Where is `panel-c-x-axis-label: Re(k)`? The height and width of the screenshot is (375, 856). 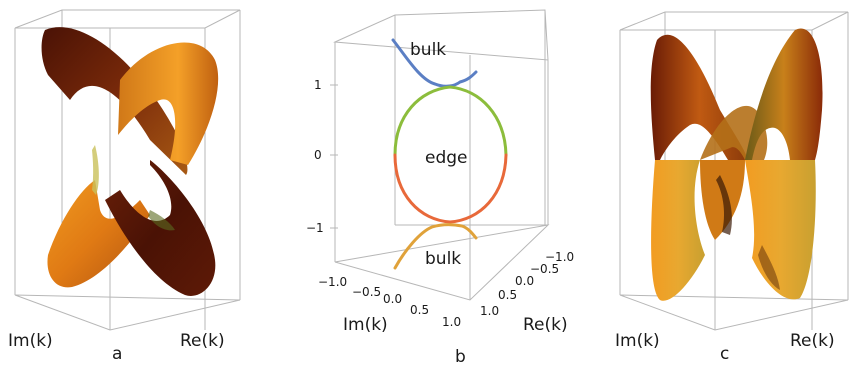
panel-c-x-axis-label: Re(k) is located at coordinates (812, 341).